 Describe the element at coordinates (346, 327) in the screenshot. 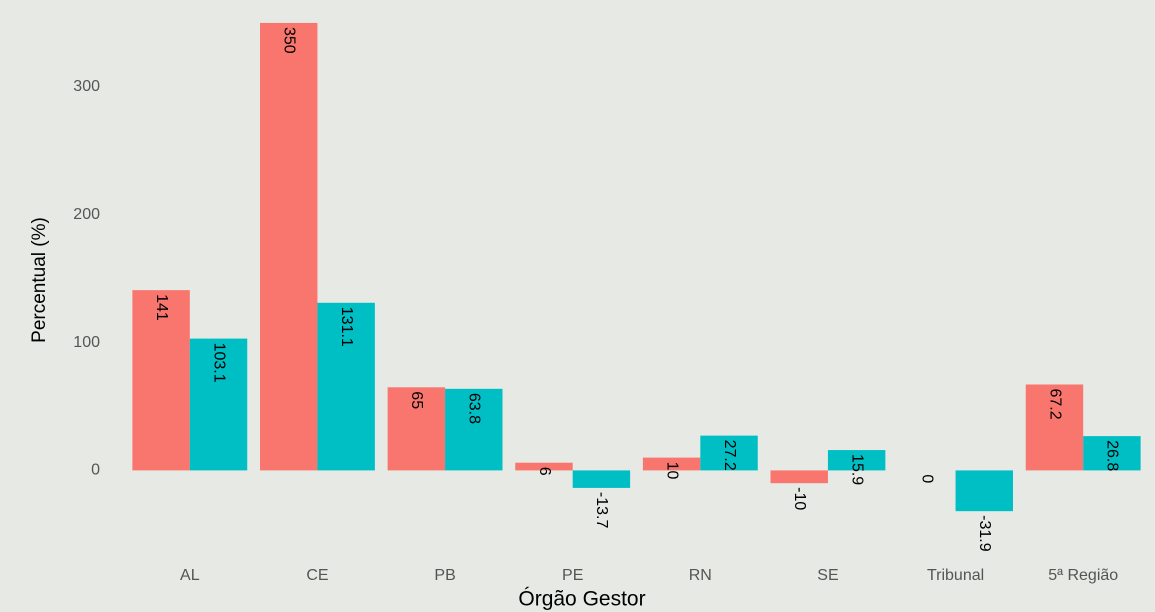

I see `value-label: 131.1` at that location.